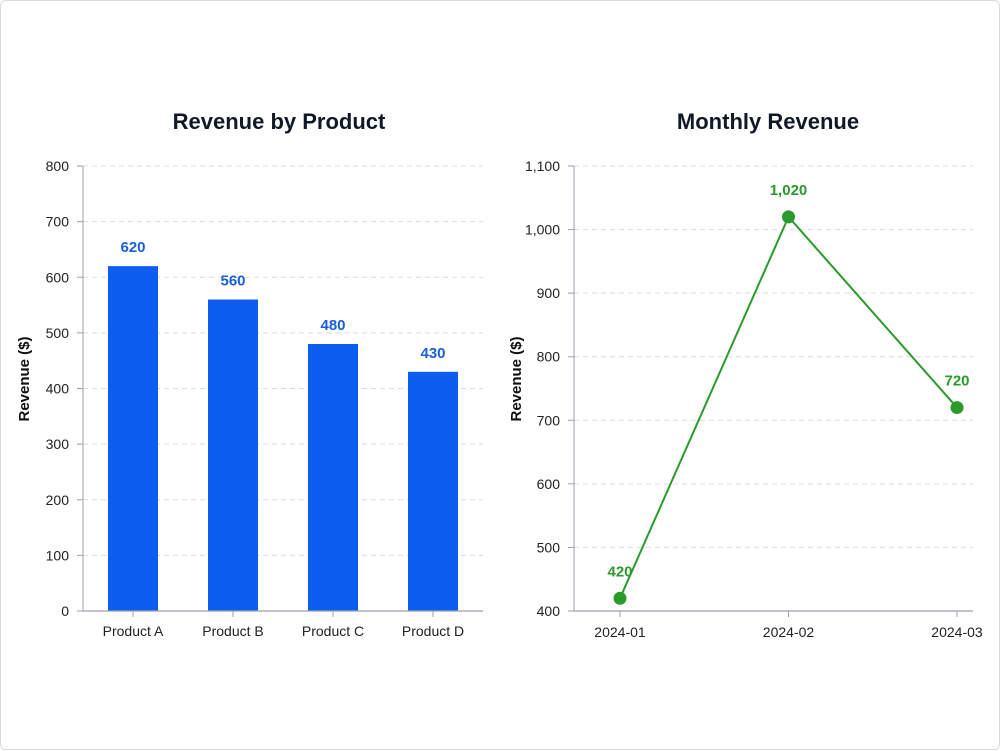 Image resolution: width=1000 pixels, height=751 pixels. I want to click on bar-chart-y-tick-label: 300, so click(58, 444).